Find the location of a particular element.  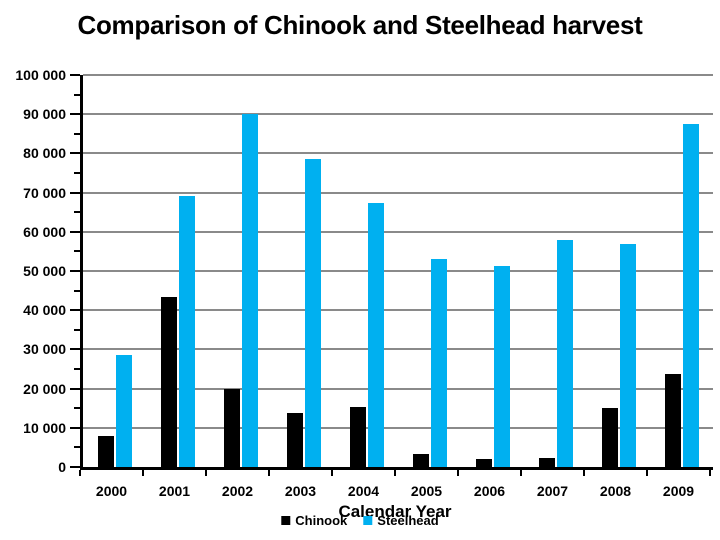

bar-chinook-2001 is located at coordinates (168, 381).